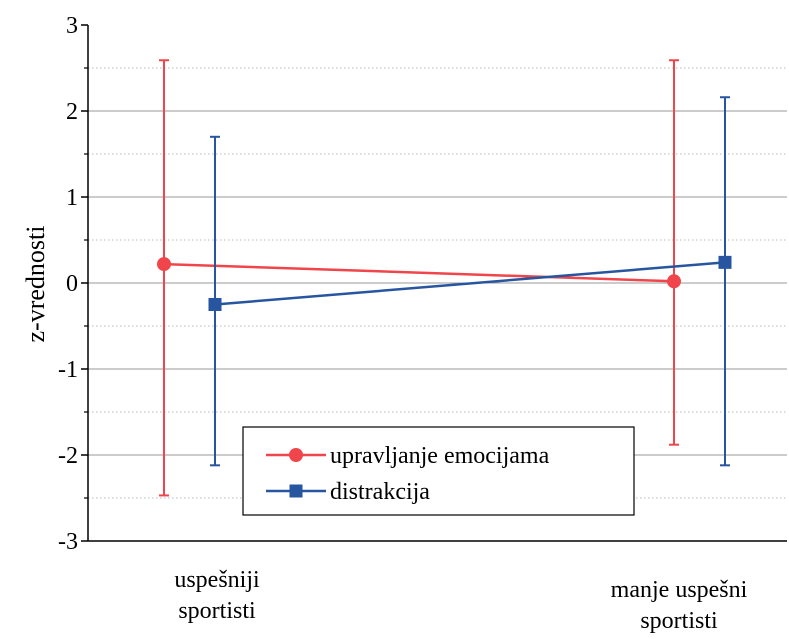 The width and height of the screenshot is (789, 639). What do you see at coordinates (72, 26) in the screenshot?
I see `y-tick-label: 3` at bounding box center [72, 26].